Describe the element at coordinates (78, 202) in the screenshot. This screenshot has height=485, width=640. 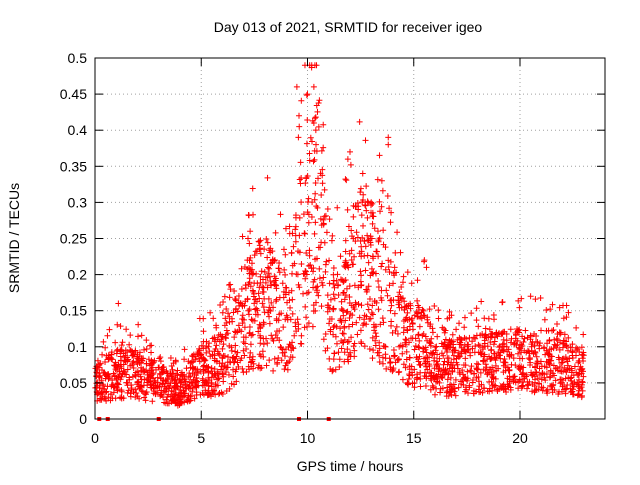
I see `y-tick-label: 0.3` at that location.